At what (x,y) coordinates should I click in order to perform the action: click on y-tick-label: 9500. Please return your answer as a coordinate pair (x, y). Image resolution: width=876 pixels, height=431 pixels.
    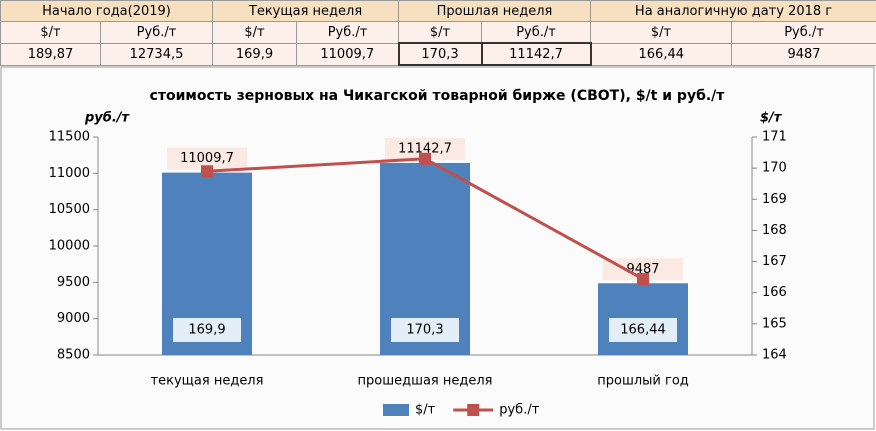
    Looking at the image, I should click on (73, 282).